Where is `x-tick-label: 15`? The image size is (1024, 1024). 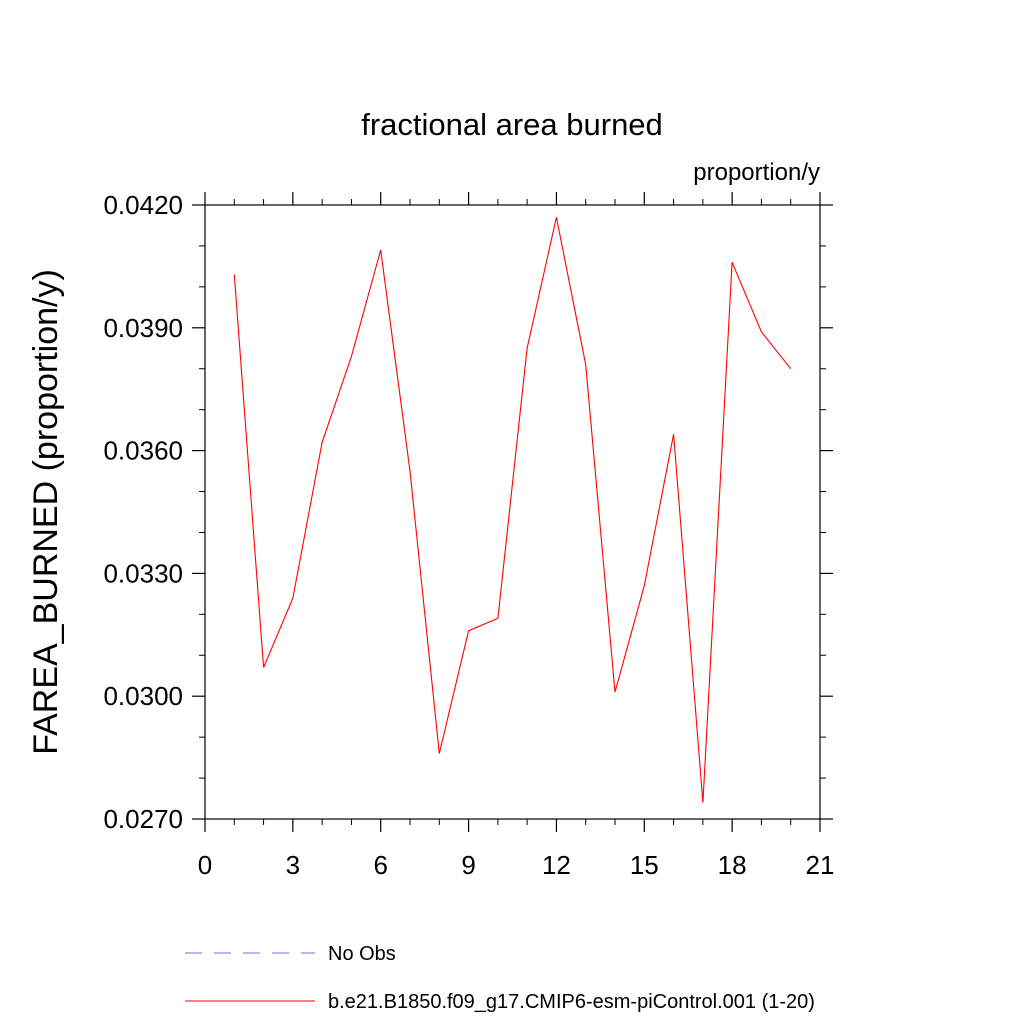 x-tick-label: 15 is located at coordinates (644, 865).